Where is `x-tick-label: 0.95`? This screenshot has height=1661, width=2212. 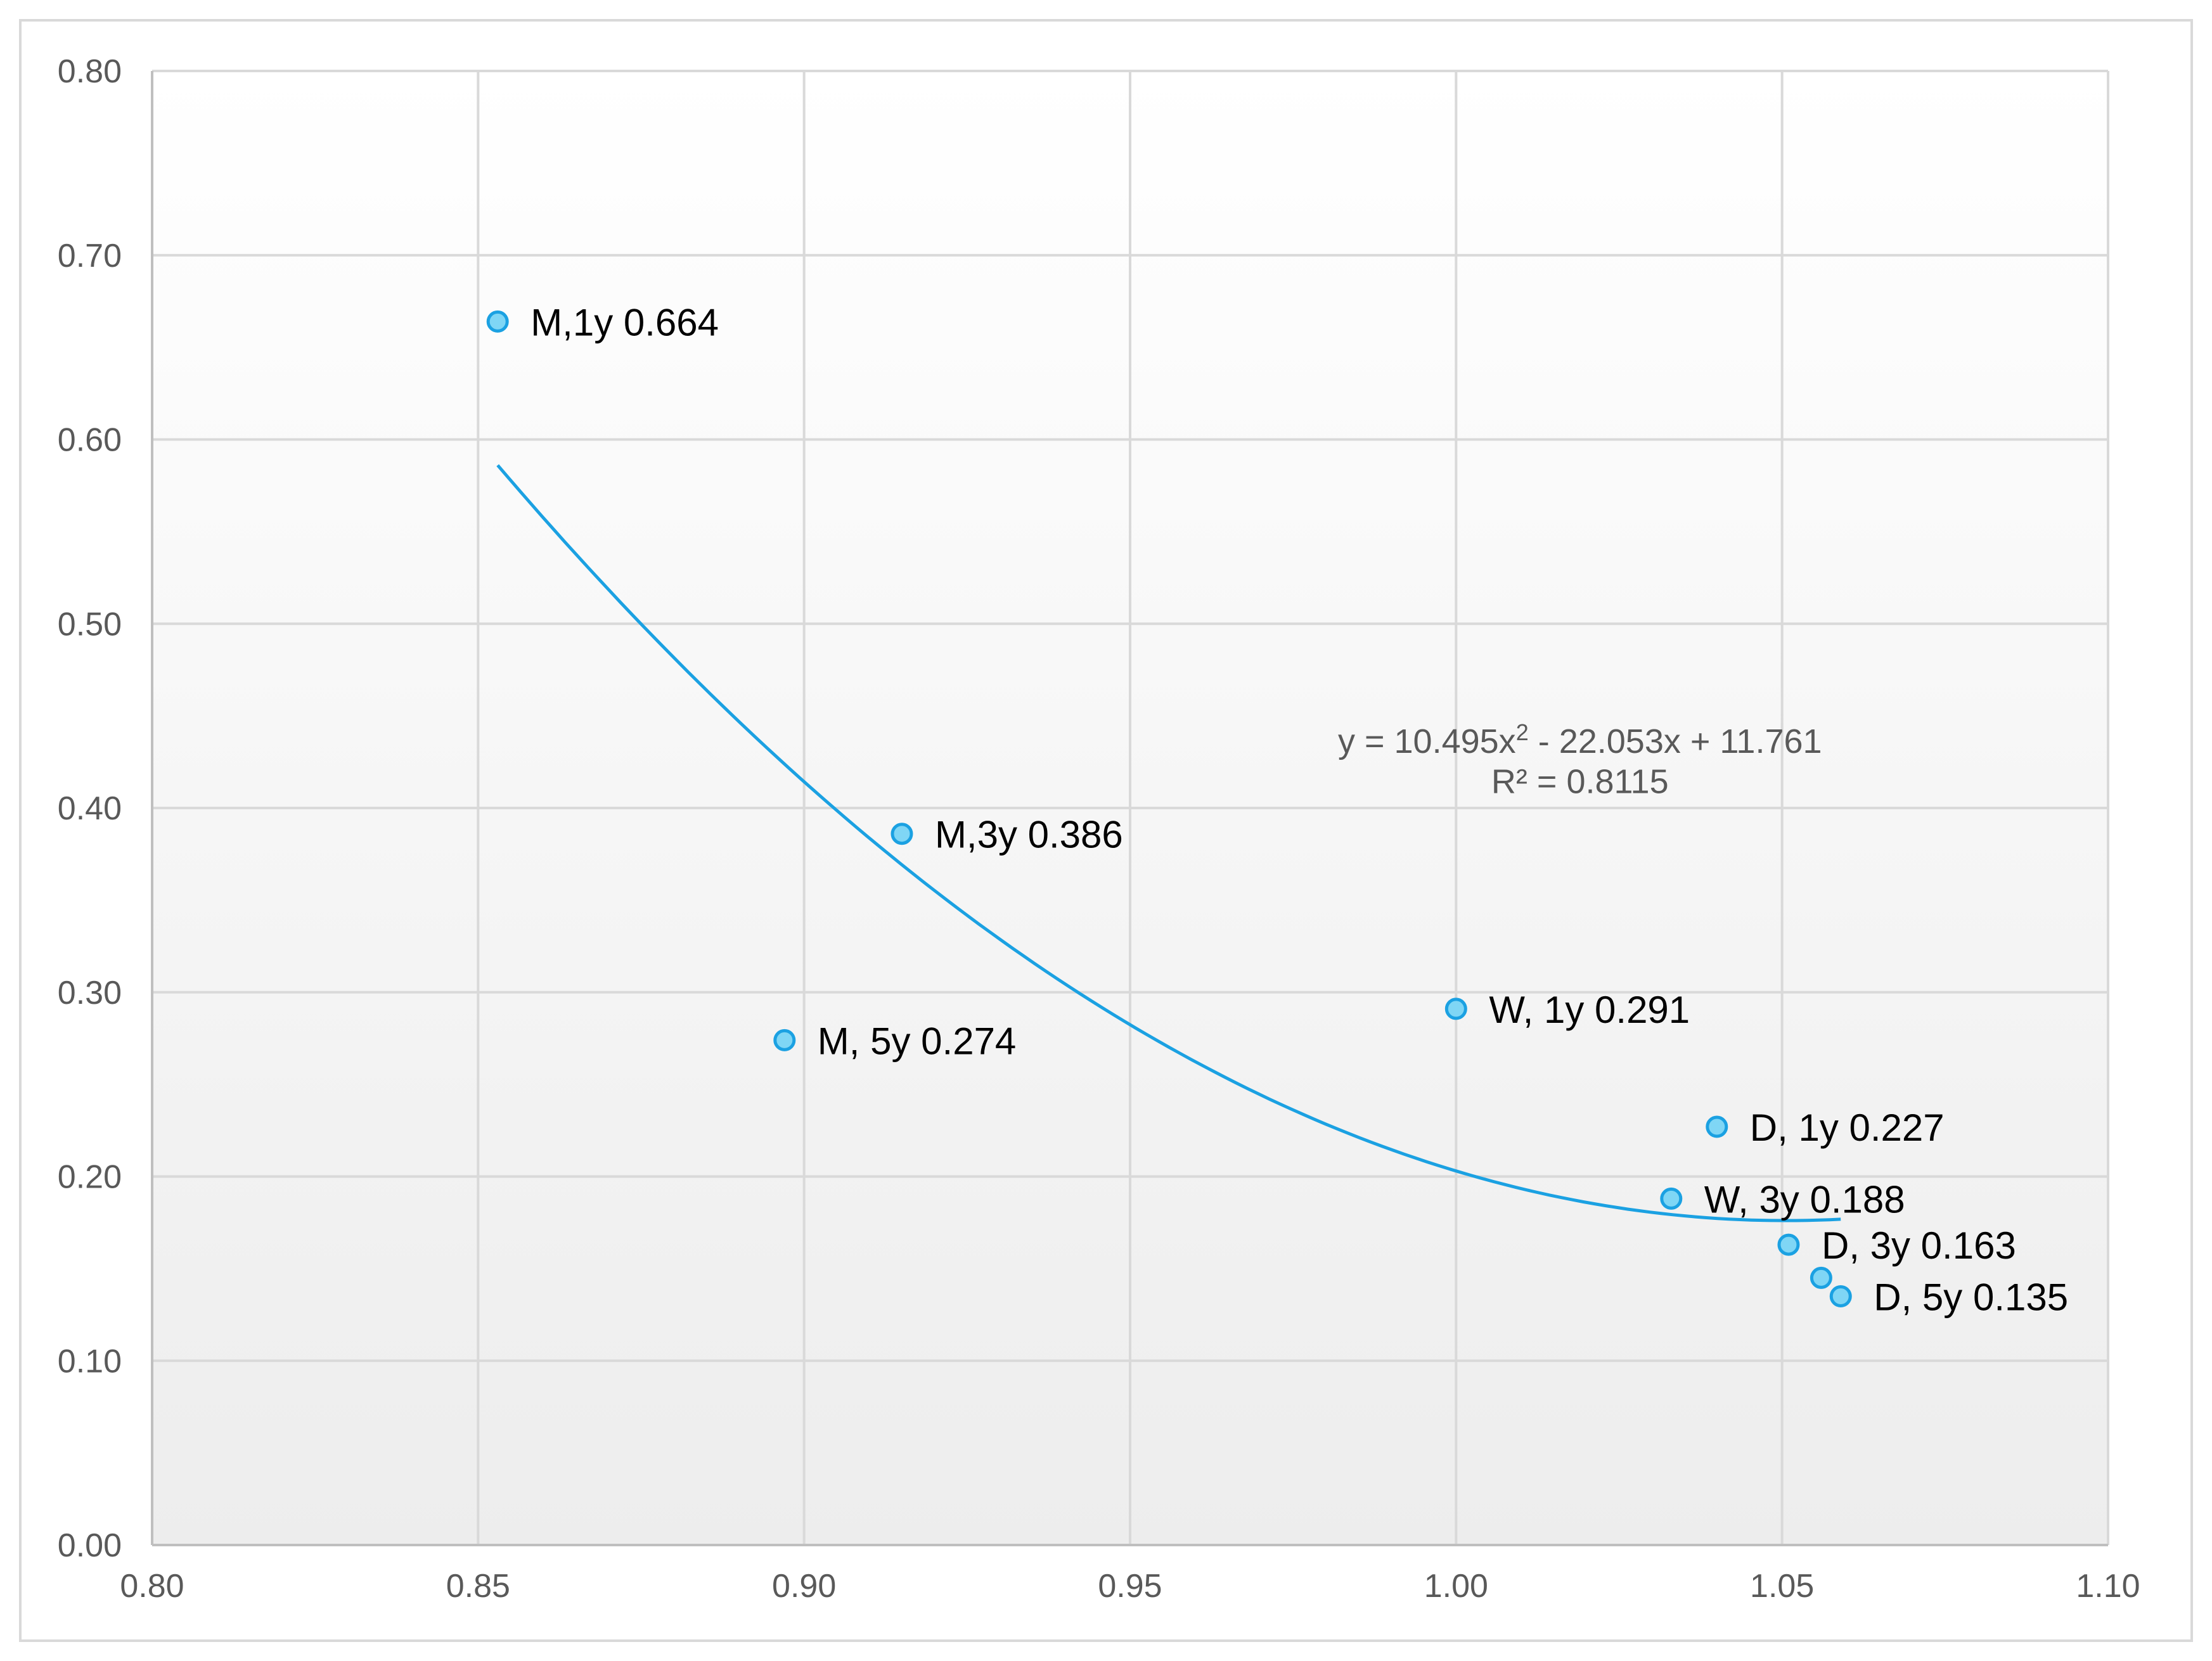
x-tick-label: 0.95 is located at coordinates (1130, 1586).